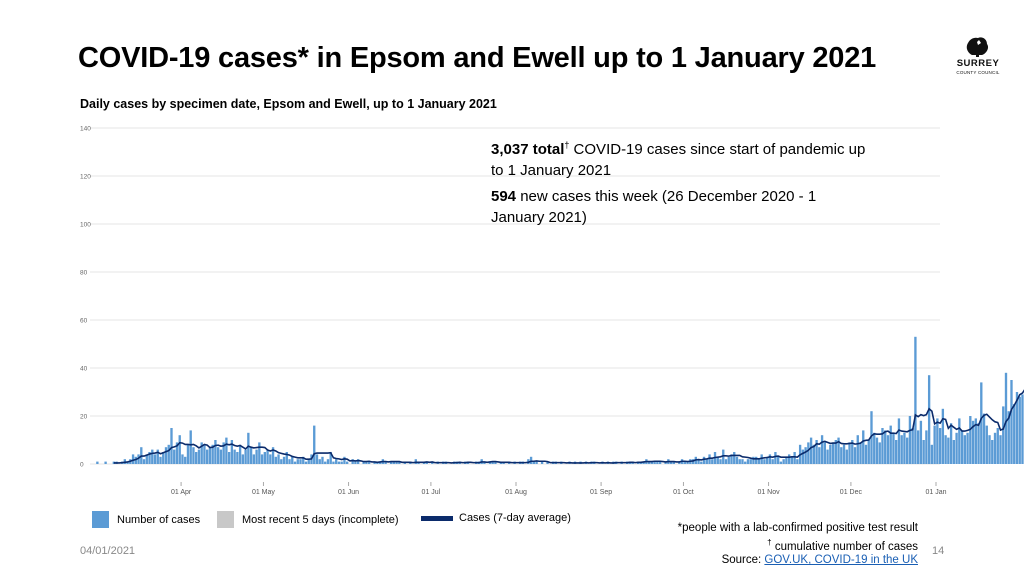 The height and width of the screenshot is (576, 1024). Describe the element at coordinates (515, 518) in the screenshot. I see `legend-label-average: Cases (7-day average)` at that location.